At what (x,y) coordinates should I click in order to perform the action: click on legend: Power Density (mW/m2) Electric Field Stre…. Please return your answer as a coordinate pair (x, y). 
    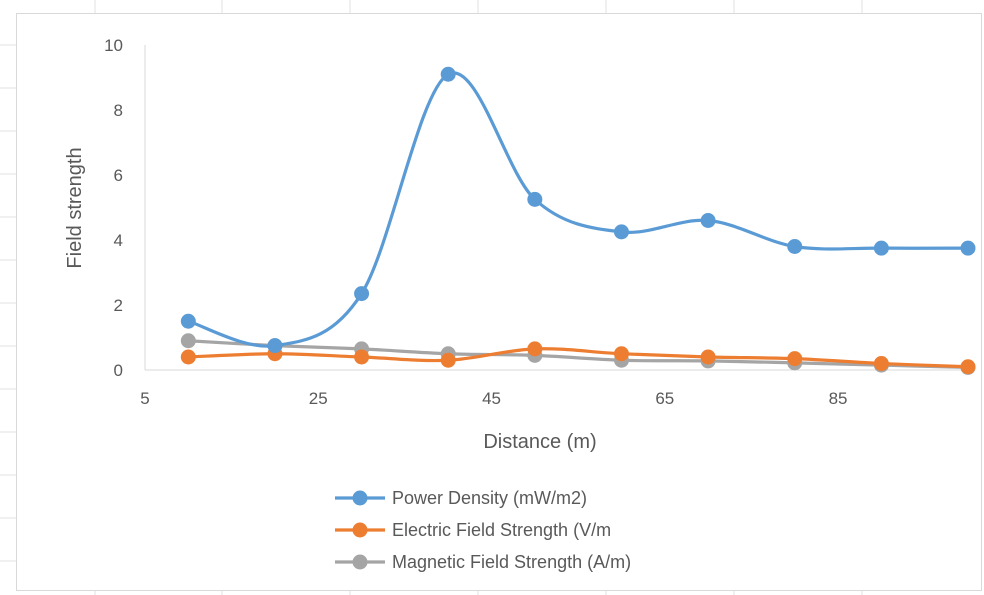
    Looking at the image, I should click on (483, 530).